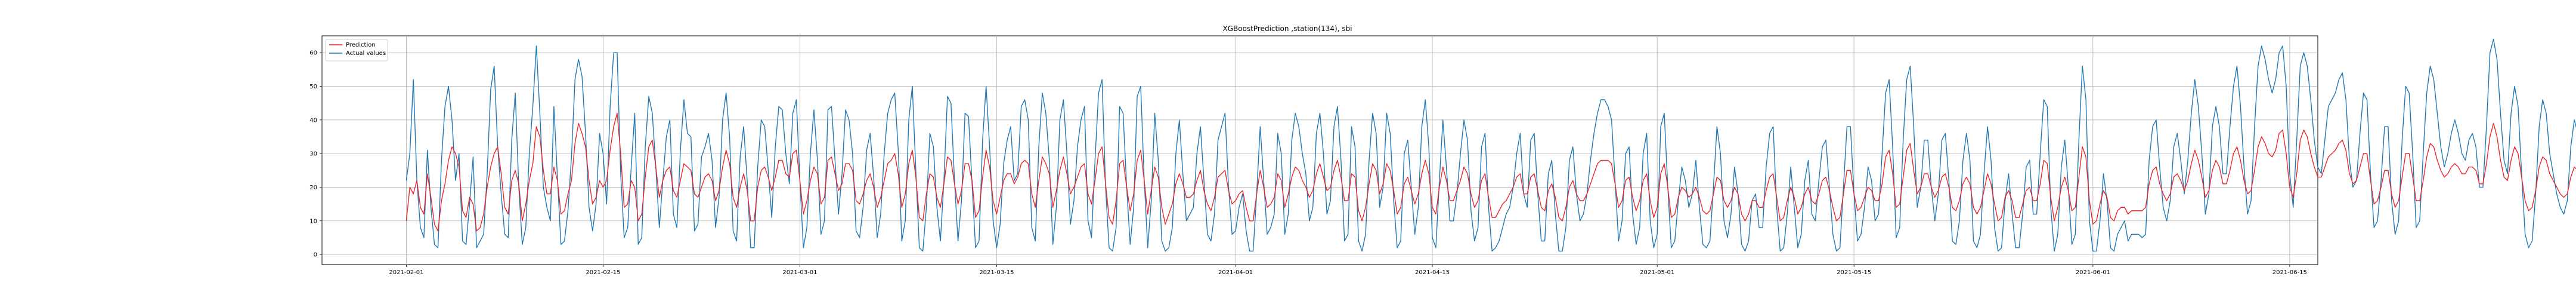 Image resolution: width=2576 pixels, height=301 pixels. Describe the element at coordinates (406, 272) in the screenshot. I see `x-tick-label: 2021-02-01` at that location.